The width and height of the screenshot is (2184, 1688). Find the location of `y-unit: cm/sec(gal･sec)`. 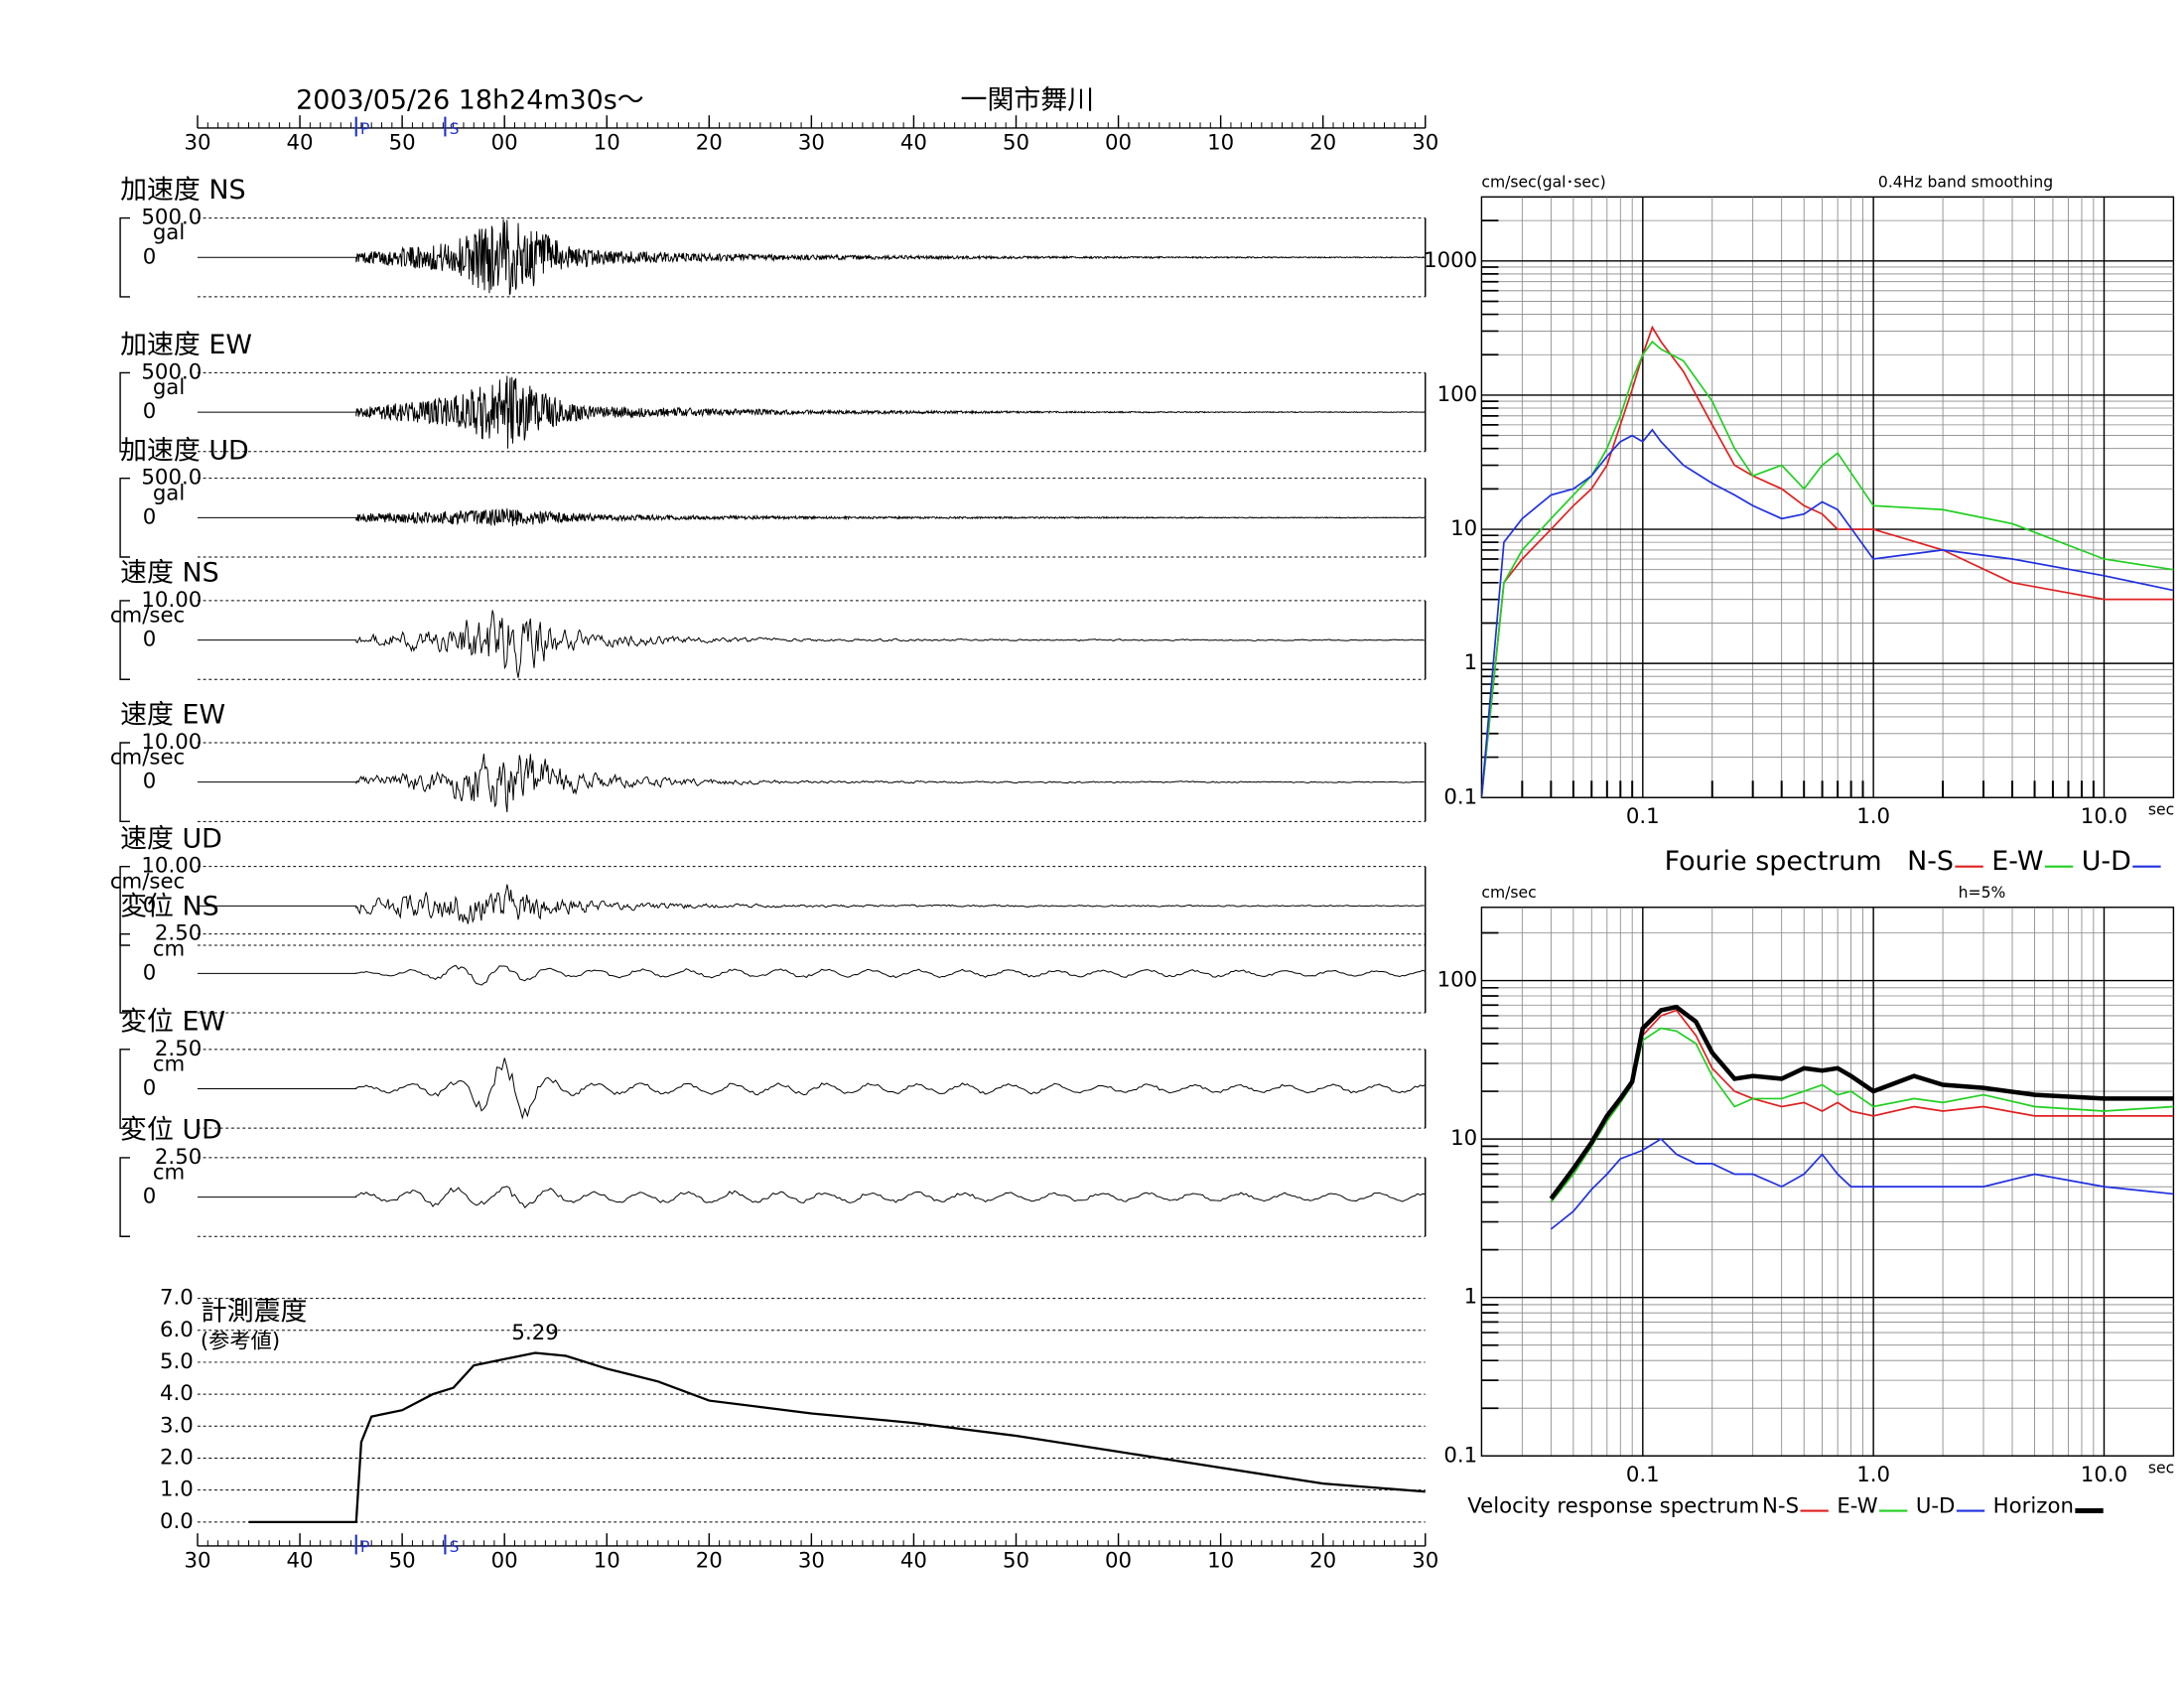

y-unit: cm/sec(gal･sec) is located at coordinates (1543, 183).